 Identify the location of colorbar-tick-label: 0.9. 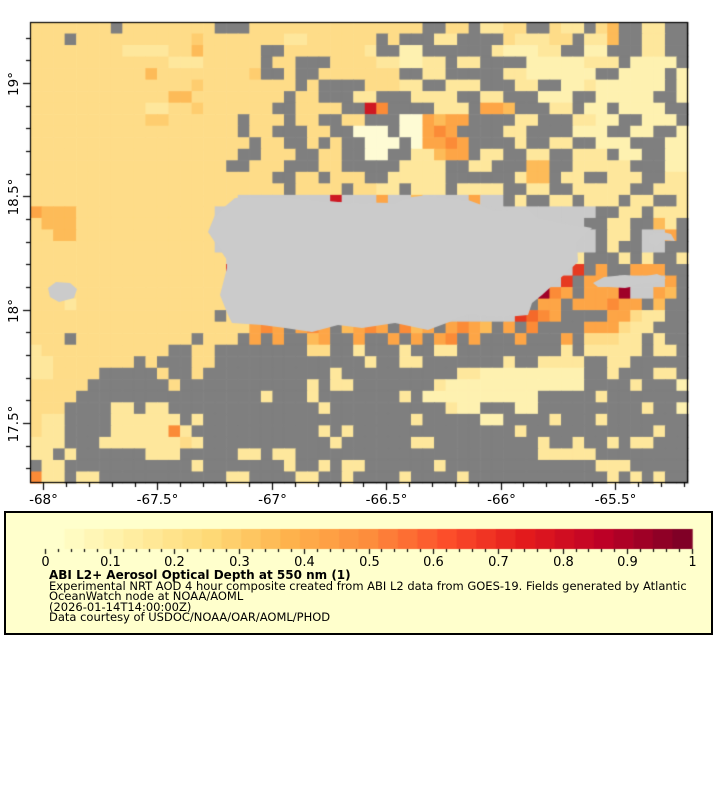
(627, 562).